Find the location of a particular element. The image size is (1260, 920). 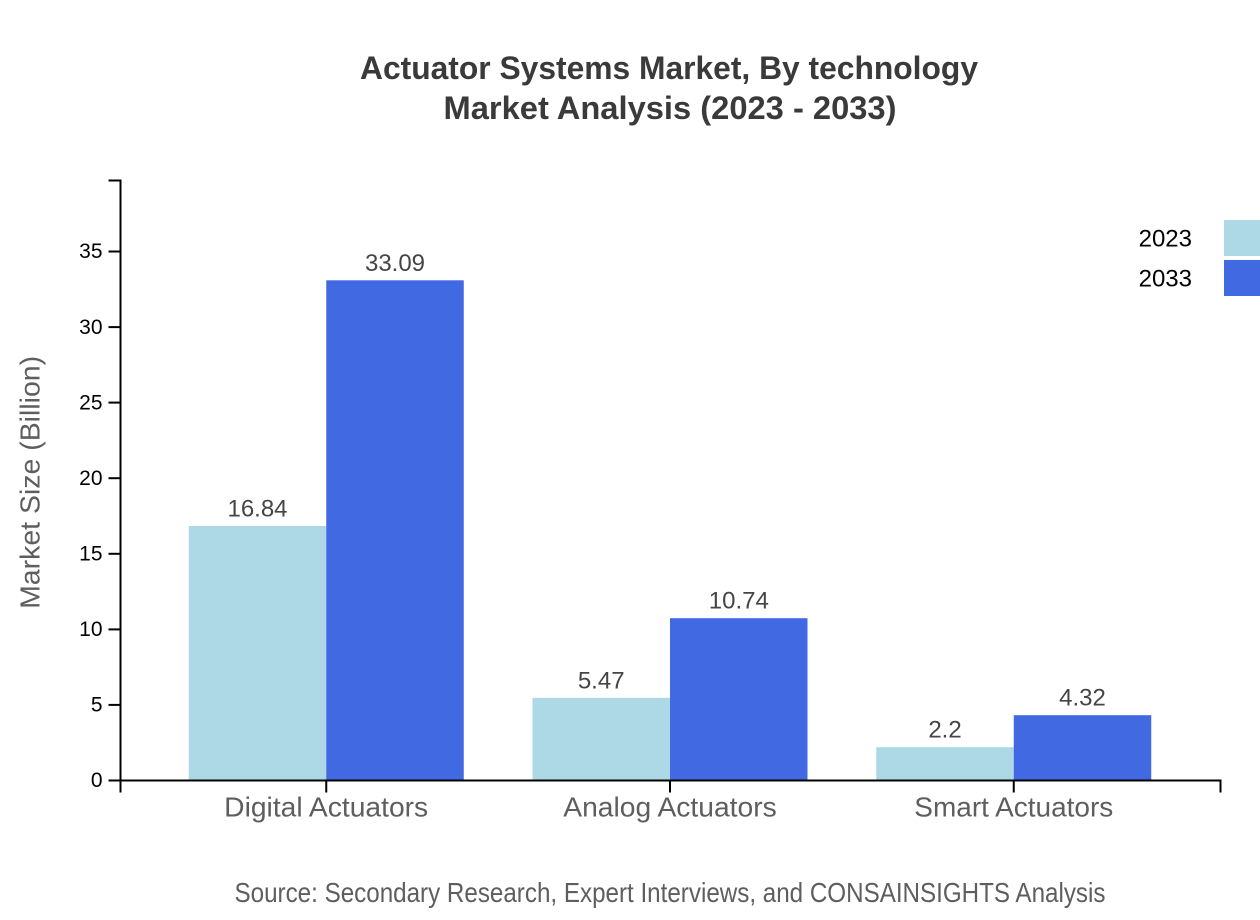

svg-text: 2023 is located at coordinates (1165, 238).